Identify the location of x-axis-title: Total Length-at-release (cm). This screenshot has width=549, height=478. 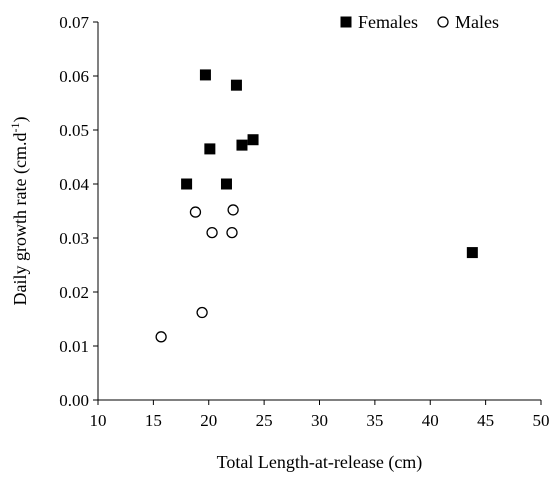
(320, 462).